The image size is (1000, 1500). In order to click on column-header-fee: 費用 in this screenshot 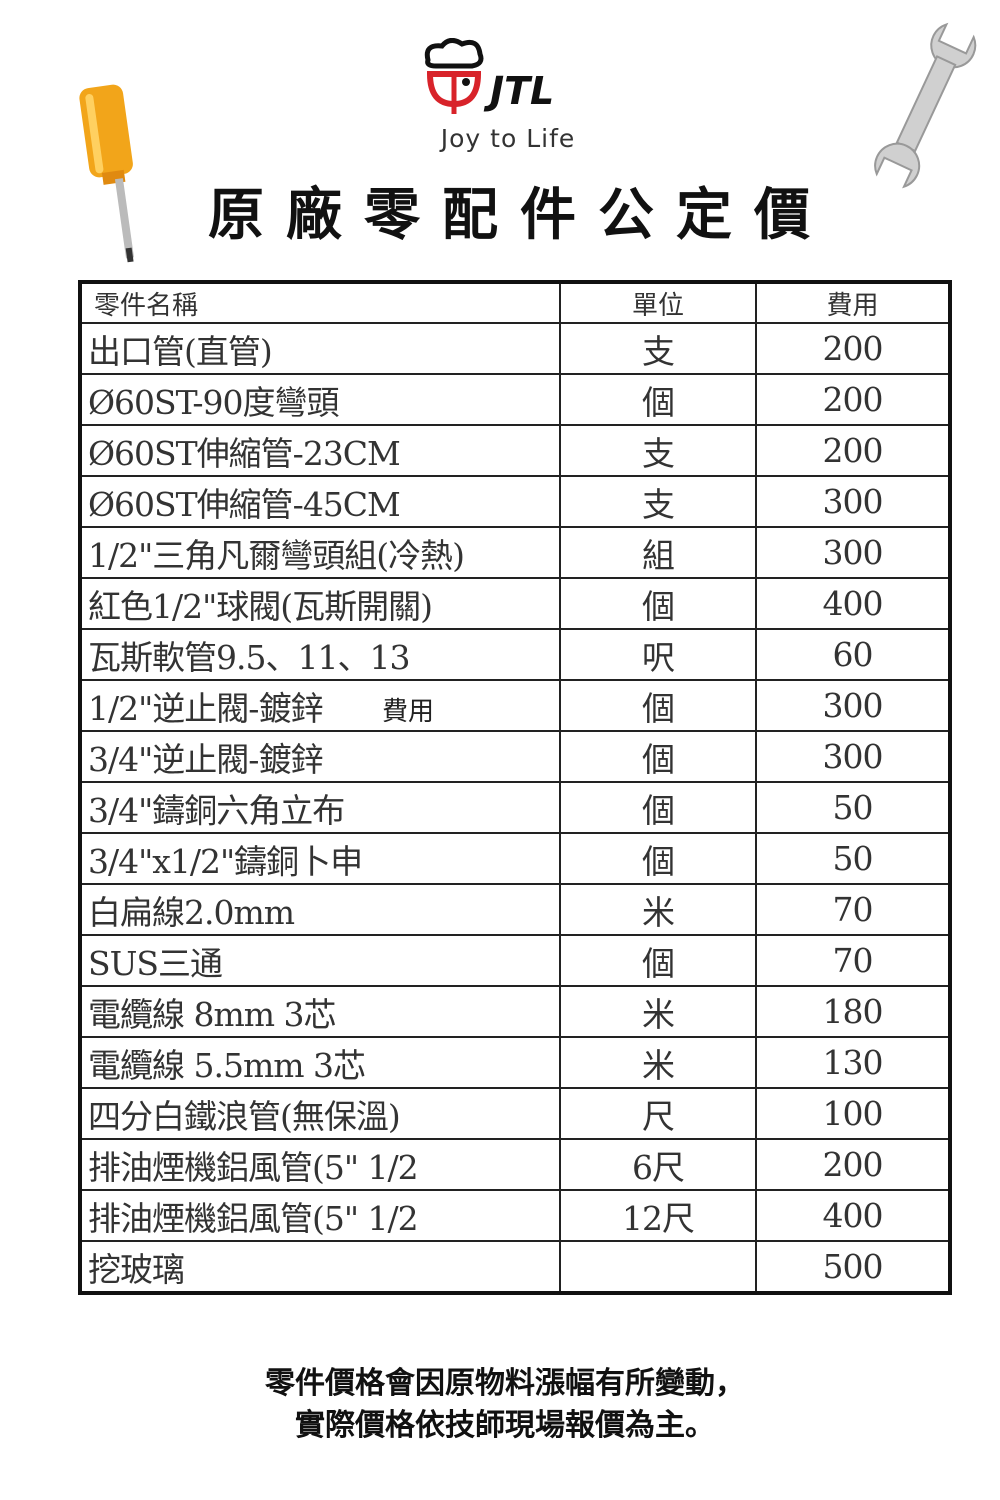, I will do `click(853, 302)`.